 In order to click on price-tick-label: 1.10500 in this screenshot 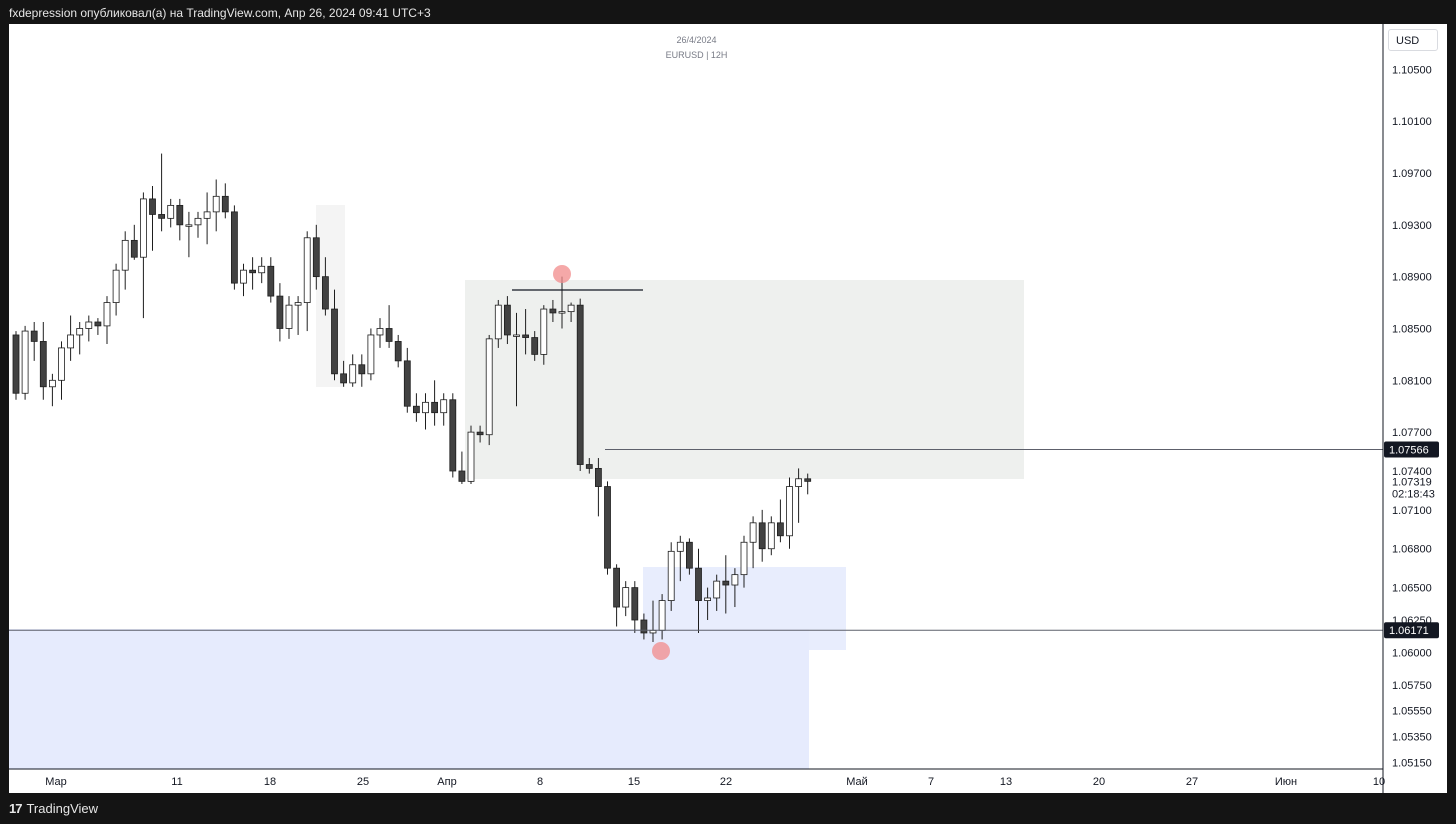, I will do `click(1412, 70)`.